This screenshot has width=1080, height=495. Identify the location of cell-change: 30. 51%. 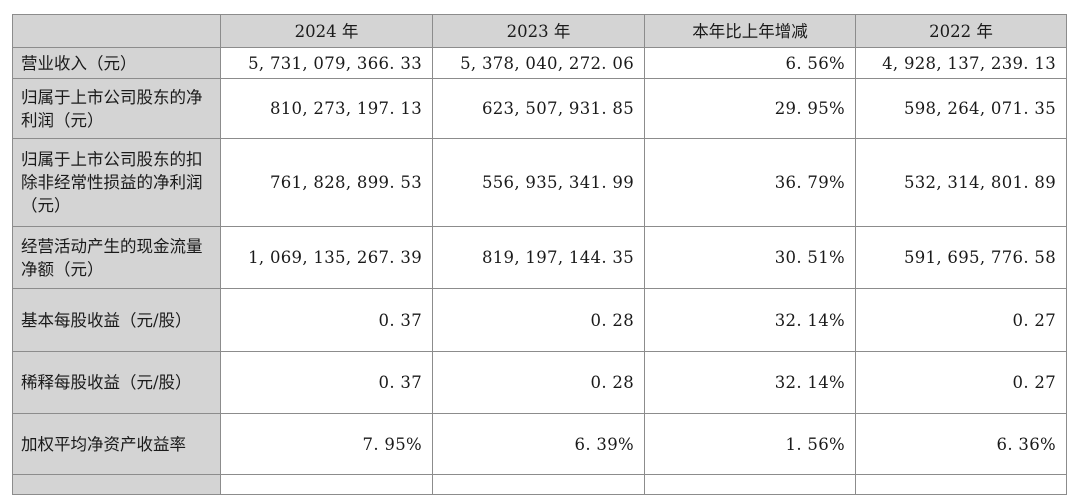
(750, 257).